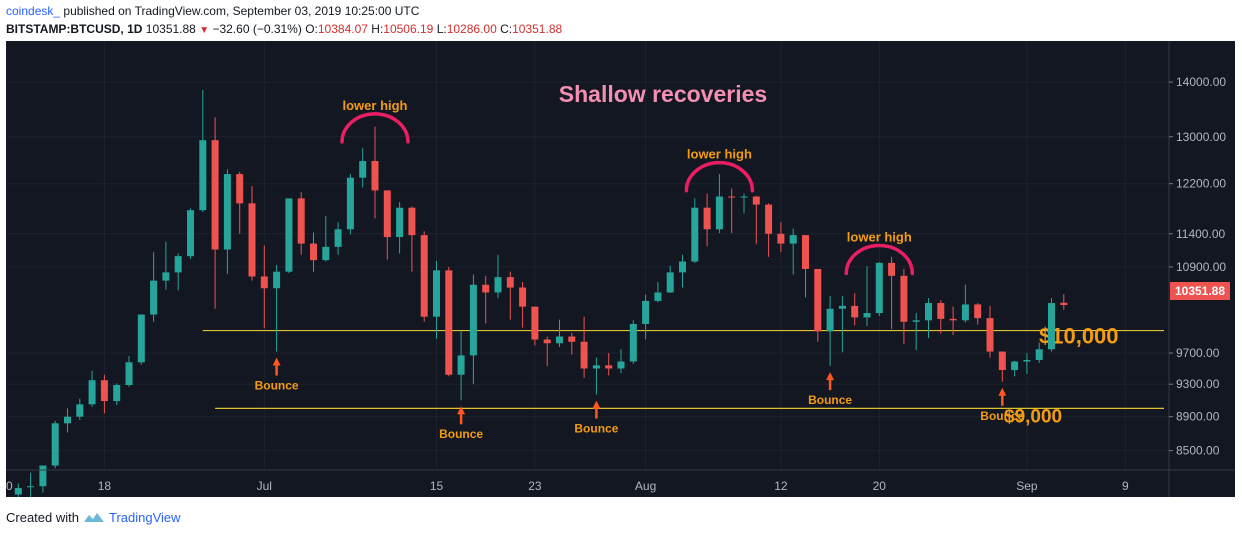 This screenshot has height=534, width=1242. I want to click on x-tick-label: 20, so click(880, 486).